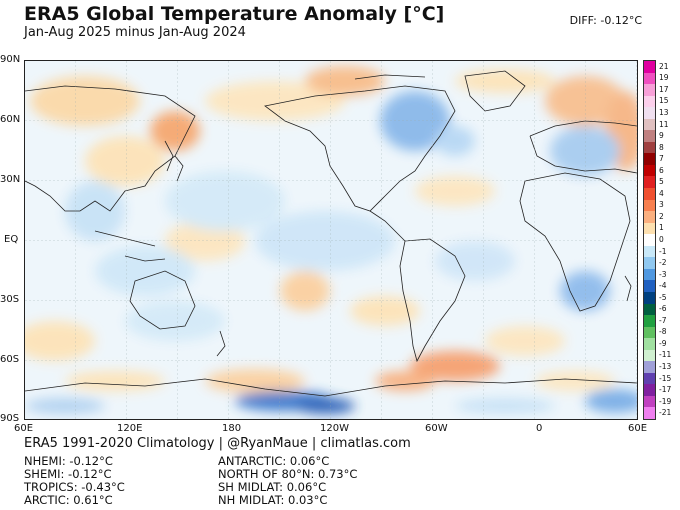  What do you see at coordinates (10, 59) in the screenshot?
I see `lat-label-90n: 90N` at bounding box center [10, 59].